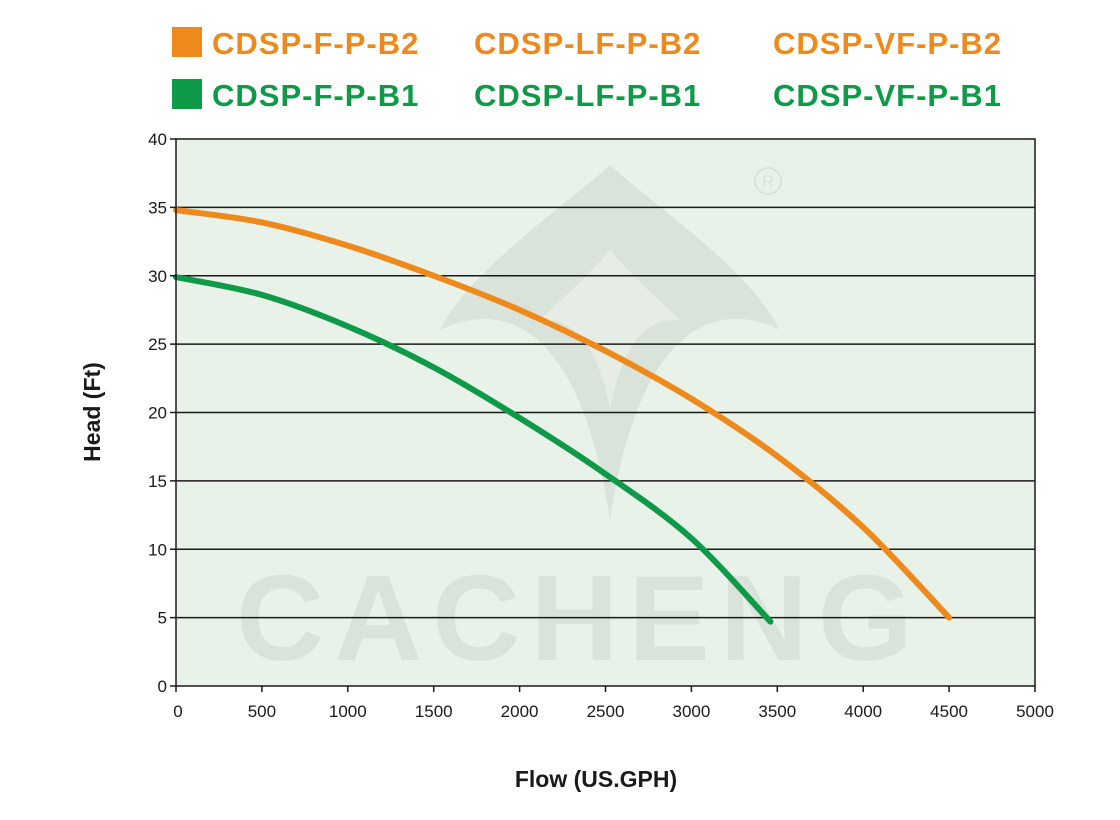 Image resolution: width=1120 pixels, height=820 pixels. What do you see at coordinates (157, 481) in the screenshot?
I see `y-tick-label-3: 15` at bounding box center [157, 481].